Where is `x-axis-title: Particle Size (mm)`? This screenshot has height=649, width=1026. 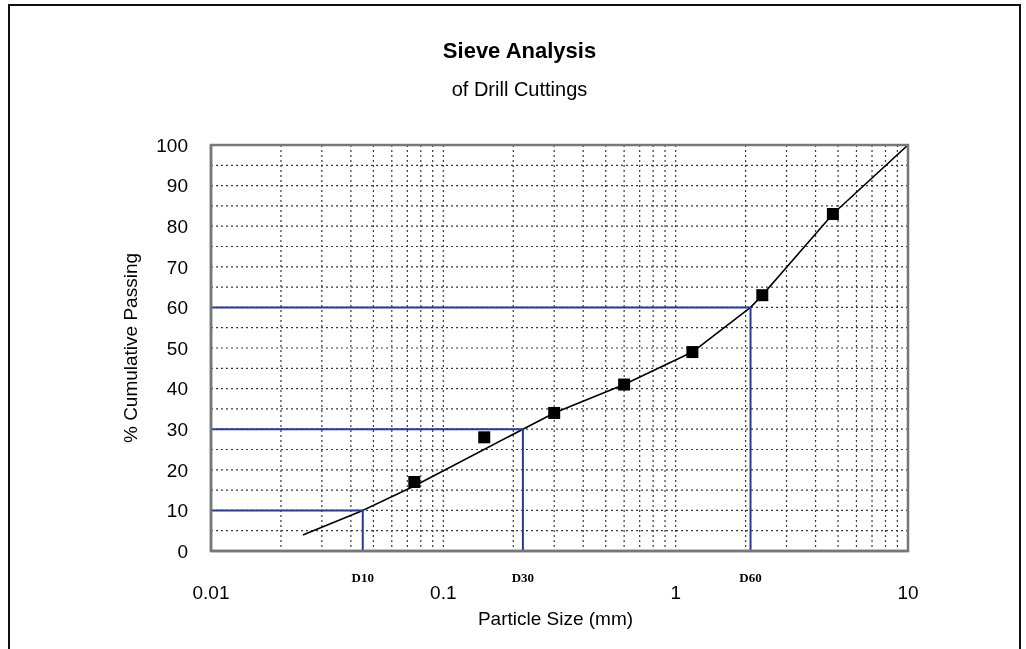 x-axis-title: Particle Size (mm) is located at coordinates (555, 618).